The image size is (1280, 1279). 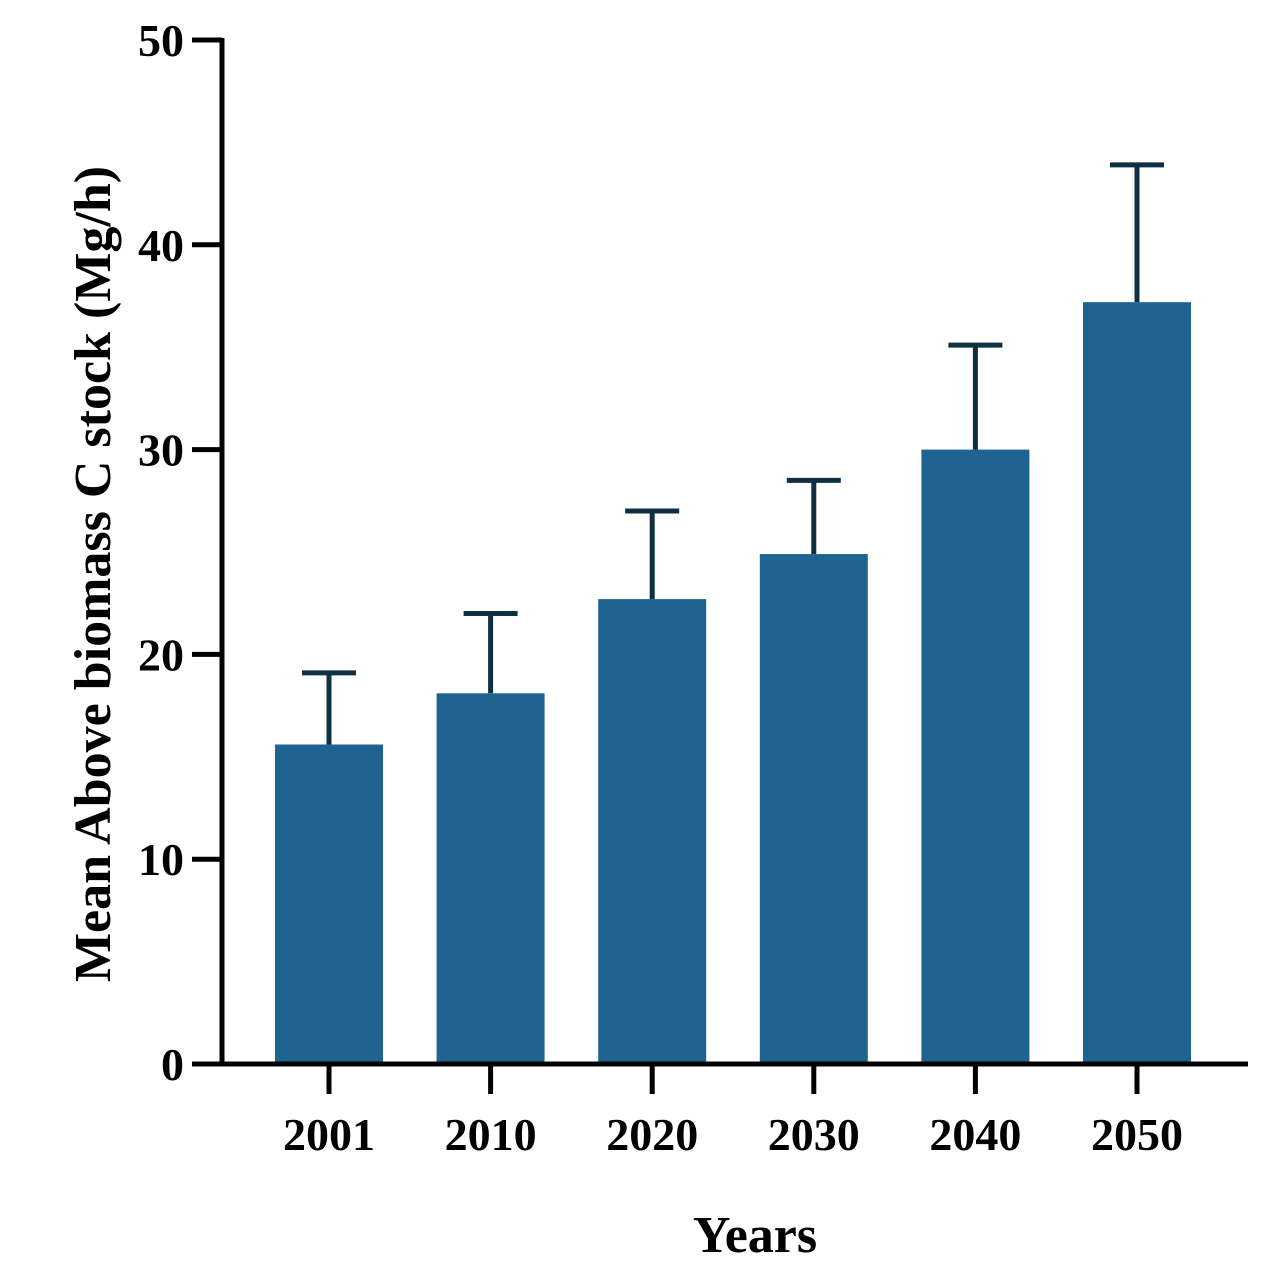 What do you see at coordinates (733, 1112) in the screenshot?
I see `x-ticks: 2001 2010 2020 2030 2040 2050` at bounding box center [733, 1112].